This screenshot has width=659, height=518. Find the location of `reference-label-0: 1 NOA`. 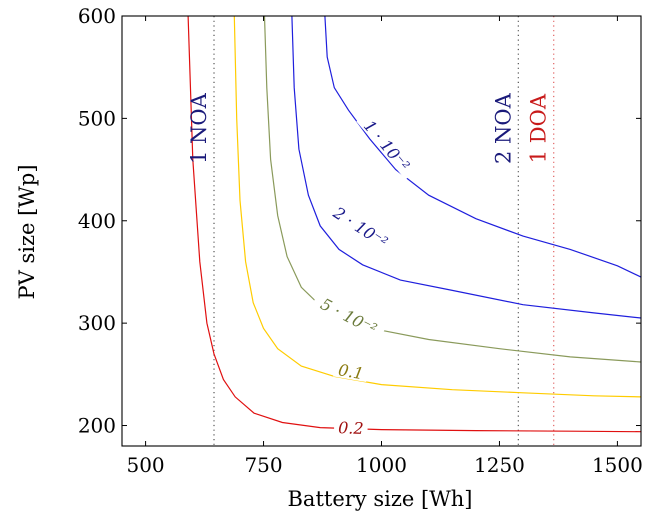

reference-label-0: 1 NOA is located at coordinates (199, 128).